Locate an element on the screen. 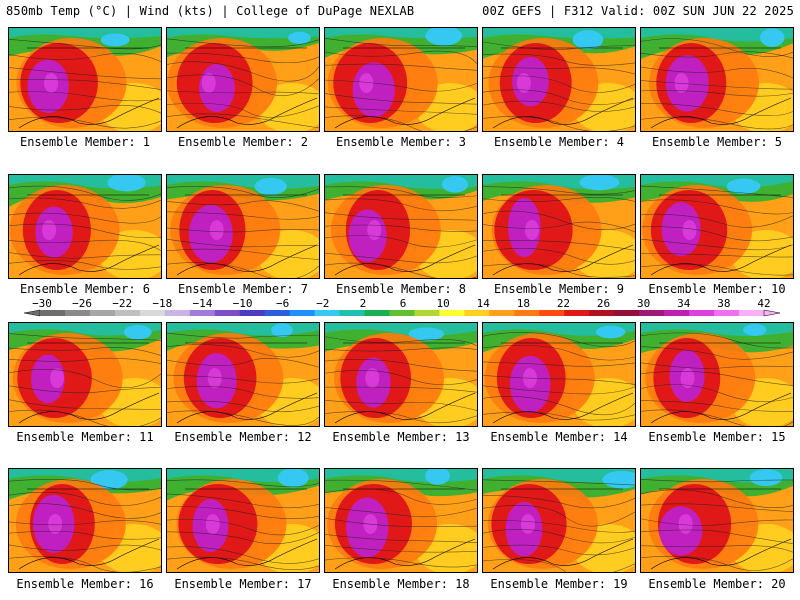 The width and height of the screenshot is (800, 600). ensemble-member-label: Ensemble Member: 7 is located at coordinates (243, 289).